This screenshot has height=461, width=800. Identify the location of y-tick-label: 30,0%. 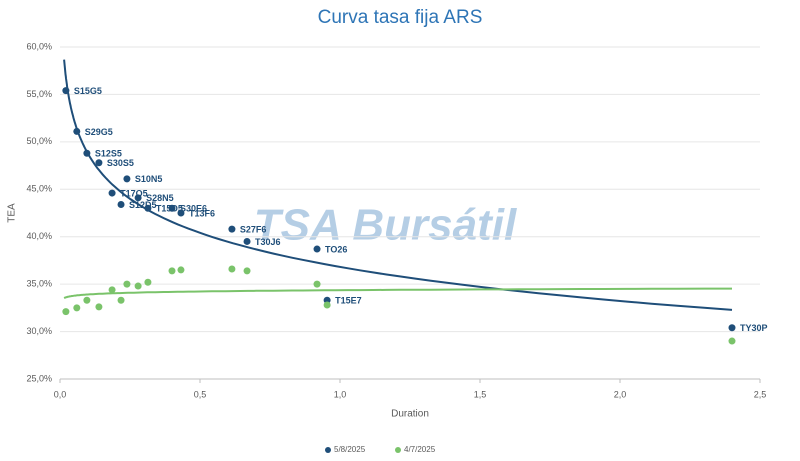
(39, 331).